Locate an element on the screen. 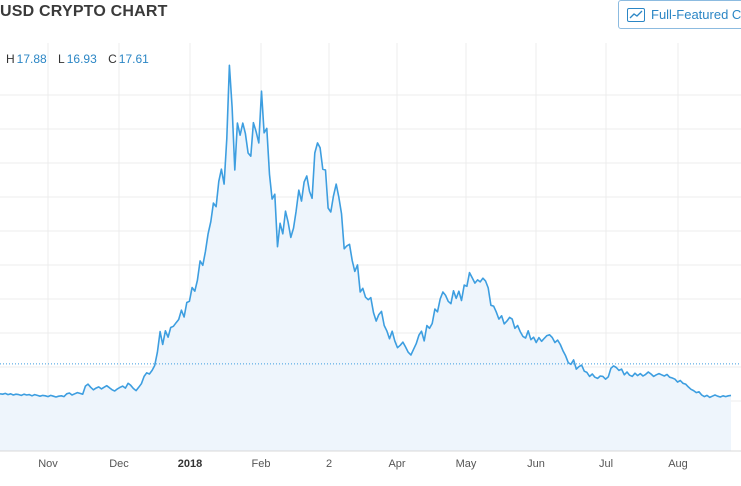  full-featured-label: Full-Featured C is located at coordinates (696, 14).